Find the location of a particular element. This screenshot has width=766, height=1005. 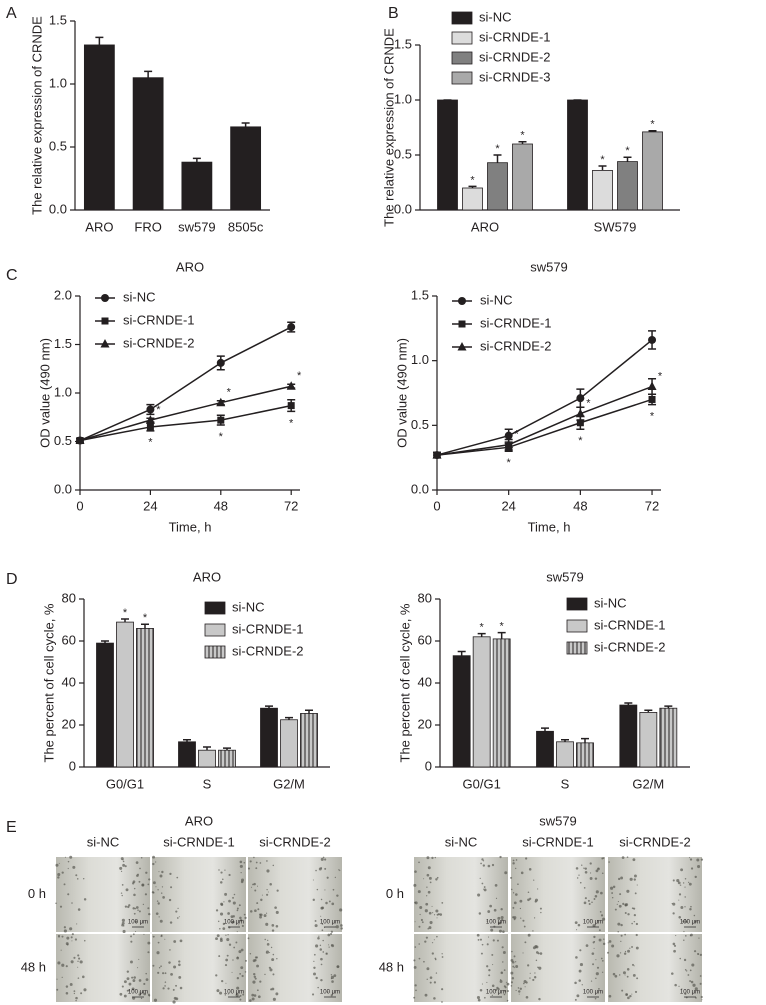

x-tick-label: 0 is located at coordinates (79, 505).